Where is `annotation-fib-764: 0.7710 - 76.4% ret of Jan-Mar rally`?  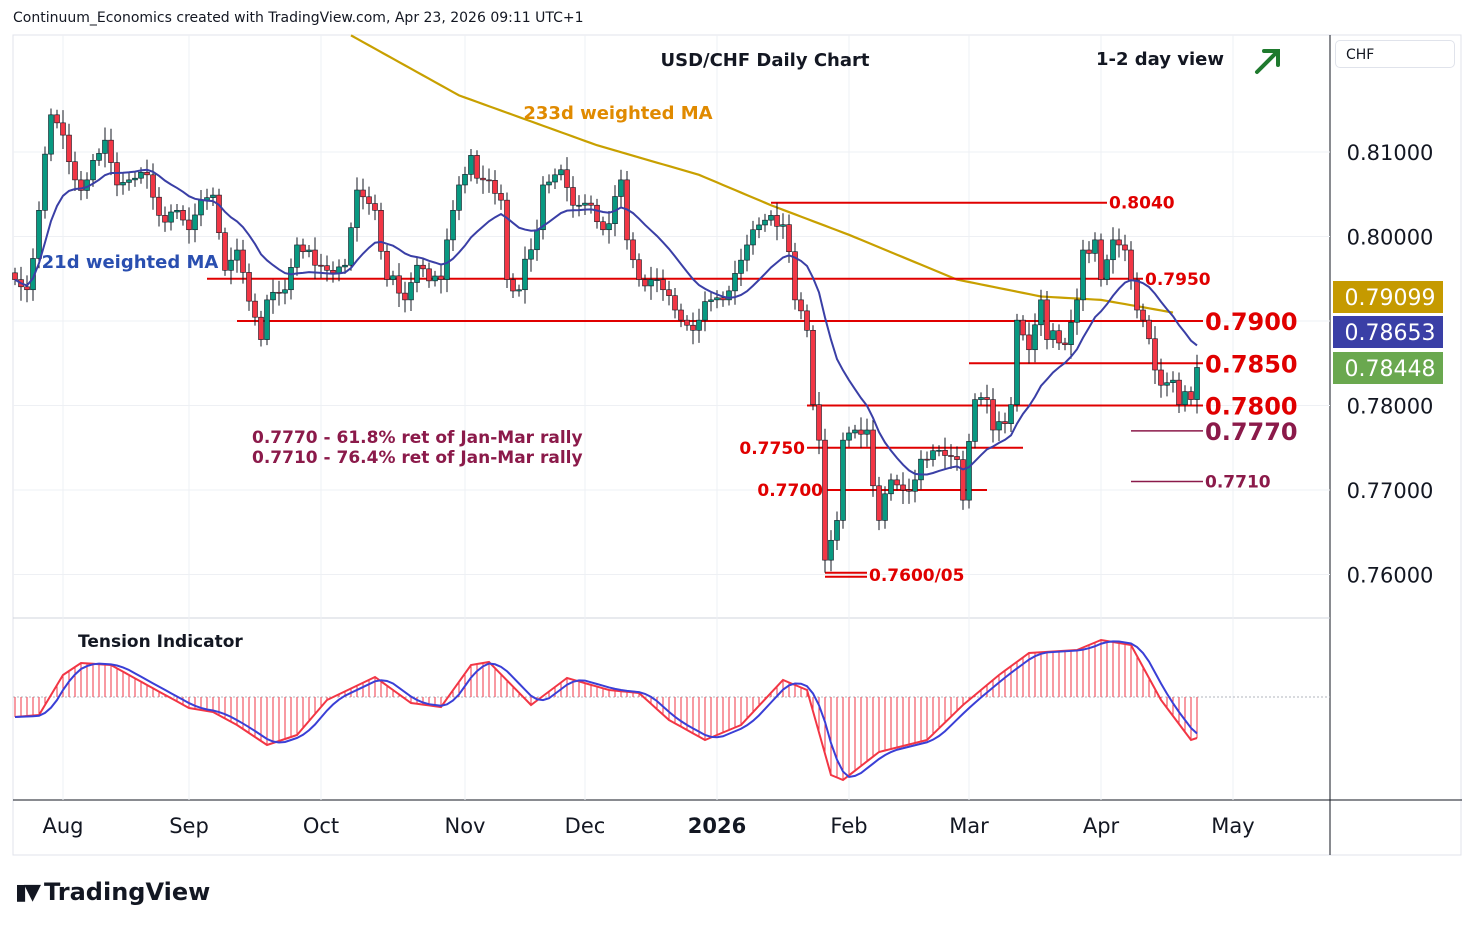 annotation-fib-764: 0.7710 - 76.4% ret of Jan-Mar rally is located at coordinates (417, 458).